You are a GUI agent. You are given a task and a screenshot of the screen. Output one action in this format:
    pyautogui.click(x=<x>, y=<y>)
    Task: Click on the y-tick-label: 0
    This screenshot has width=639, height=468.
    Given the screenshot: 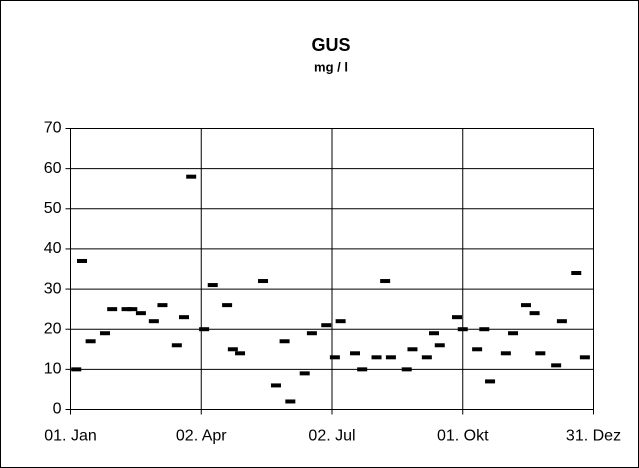 What is the action you would take?
    pyautogui.click(x=57, y=409)
    